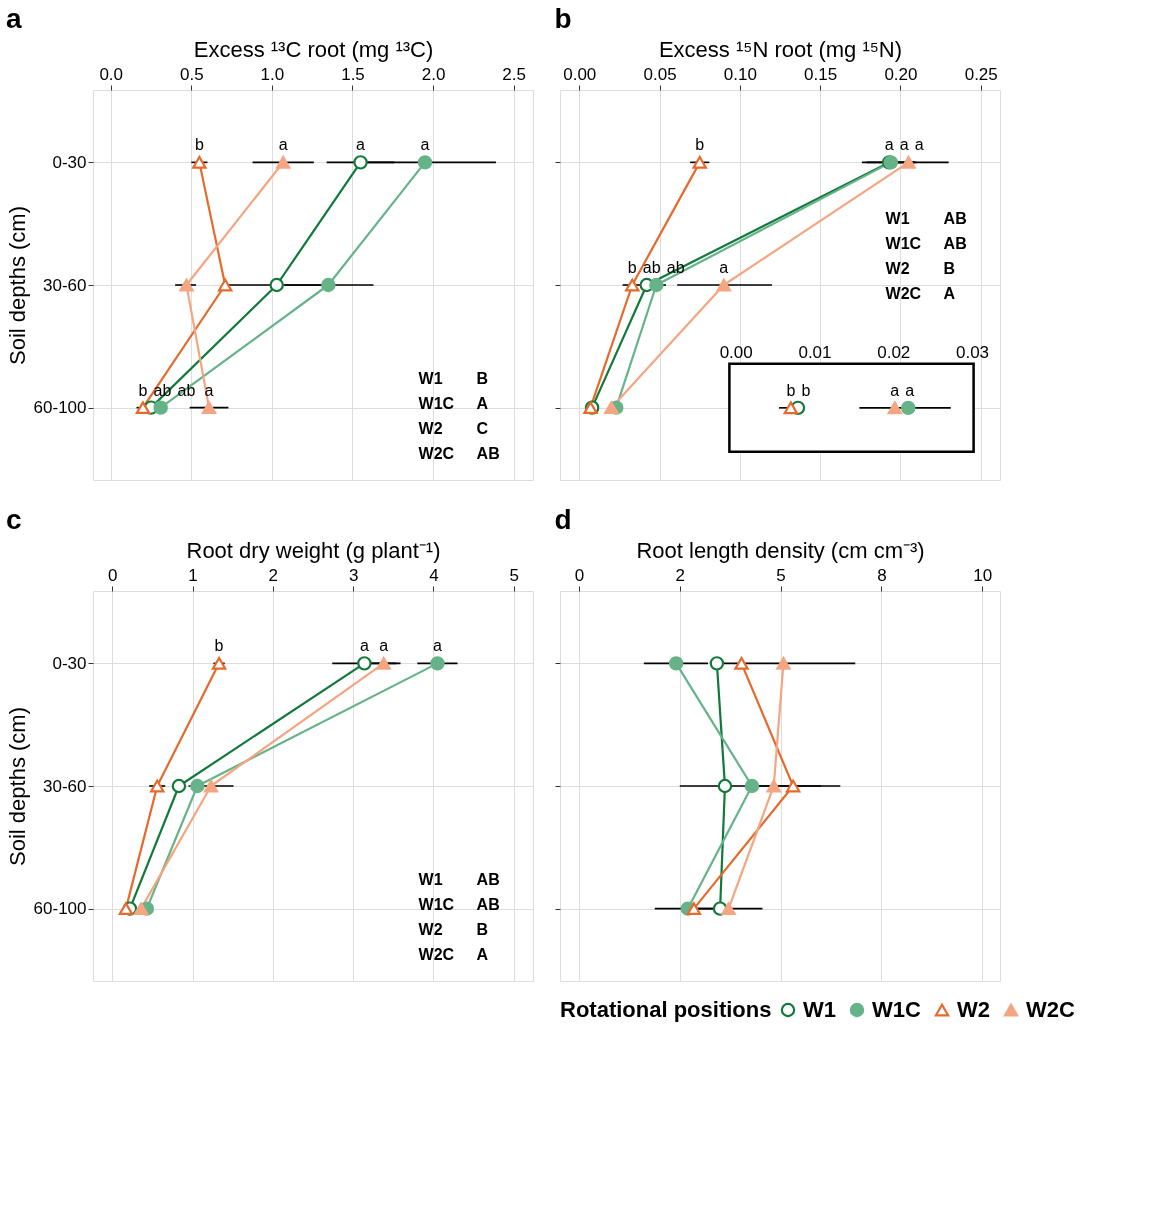 Image resolution: width=1164 pixels, height=1211 pixels. Describe the element at coordinates (983, 575) in the screenshot. I see `x-tick-label: 10` at that location.